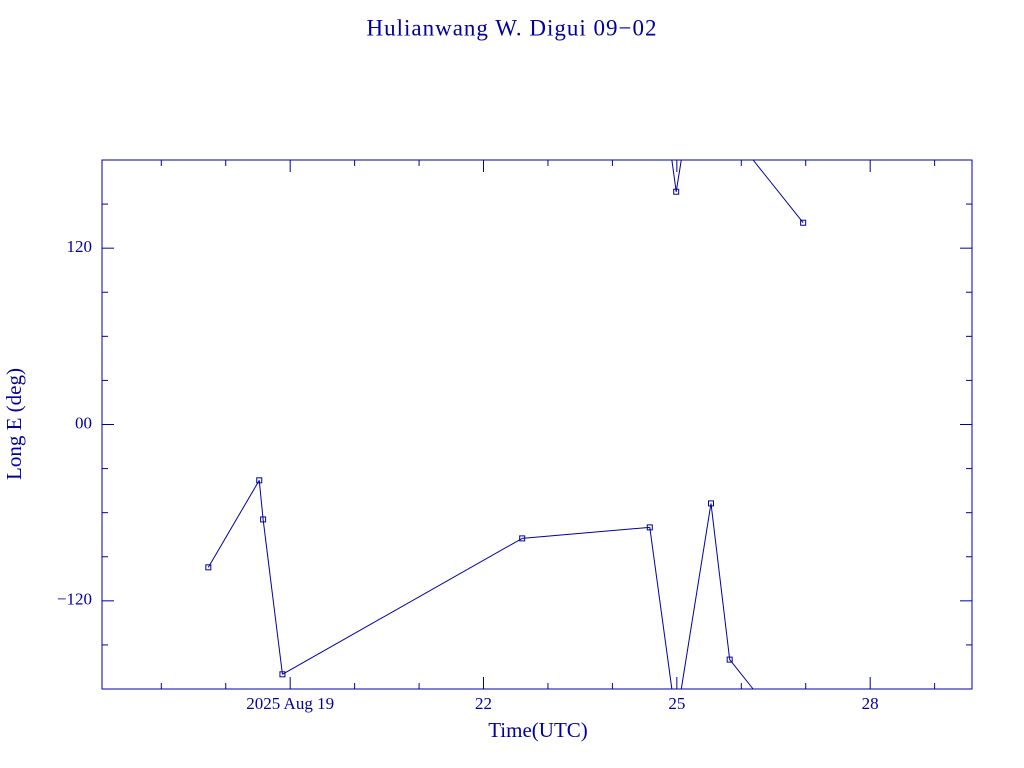  Describe the element at coordinates (538, 730) in the screenshot. I see `x-axis-label: Time(UTC)` at that location.